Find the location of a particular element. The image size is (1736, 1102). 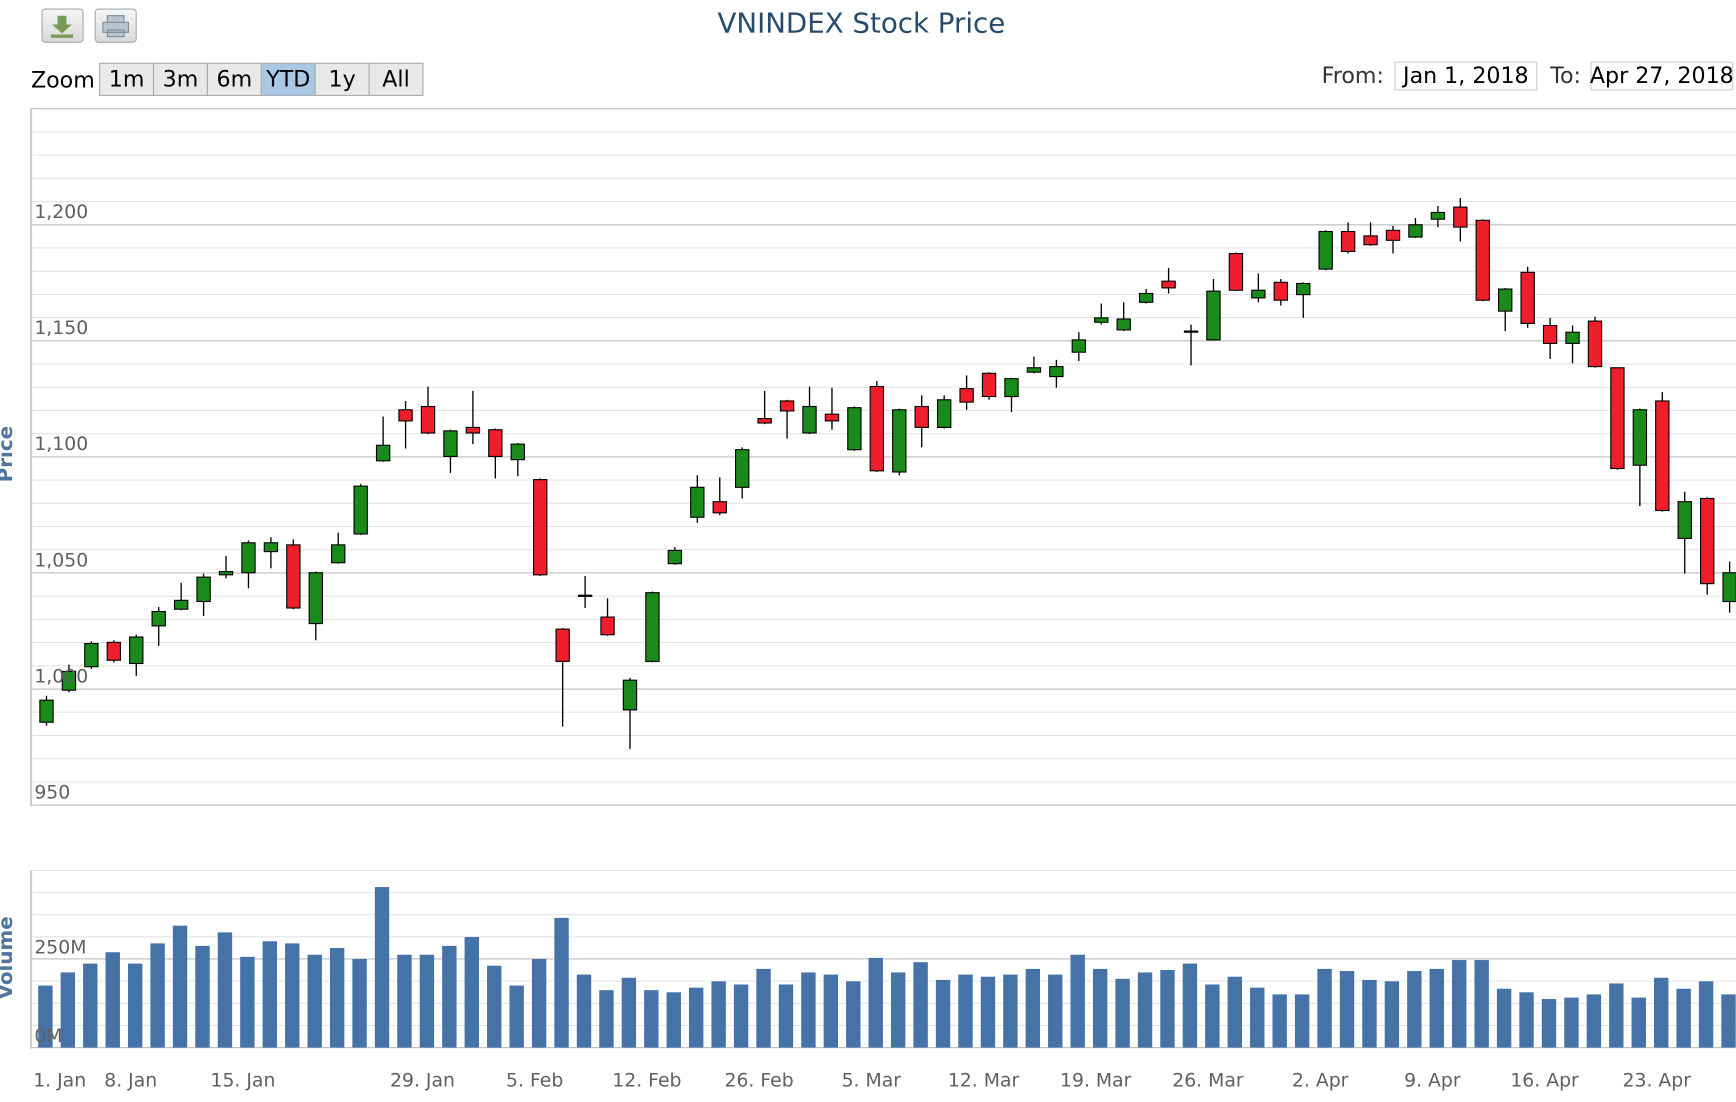

volume-axis-title: Volume is located at coordinates (8, 957).